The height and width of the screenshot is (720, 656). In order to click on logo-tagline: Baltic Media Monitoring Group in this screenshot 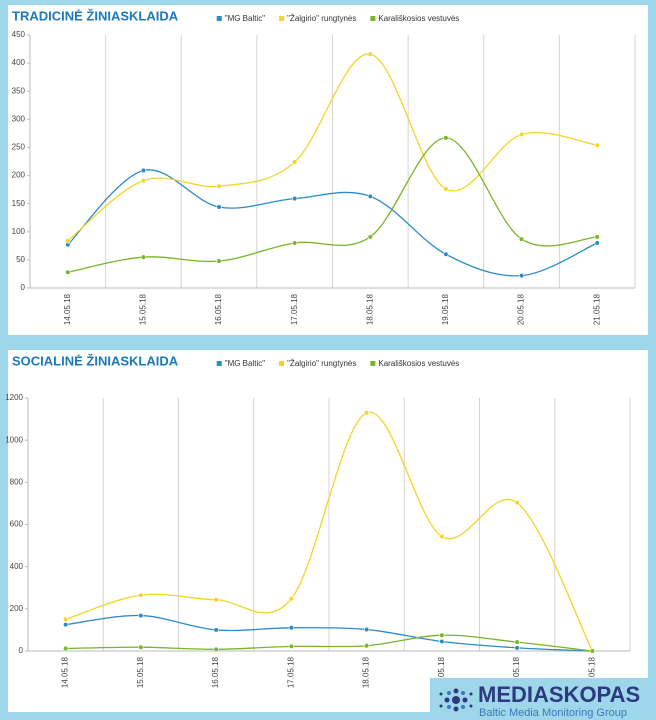, I will do `click(553, 713)`.